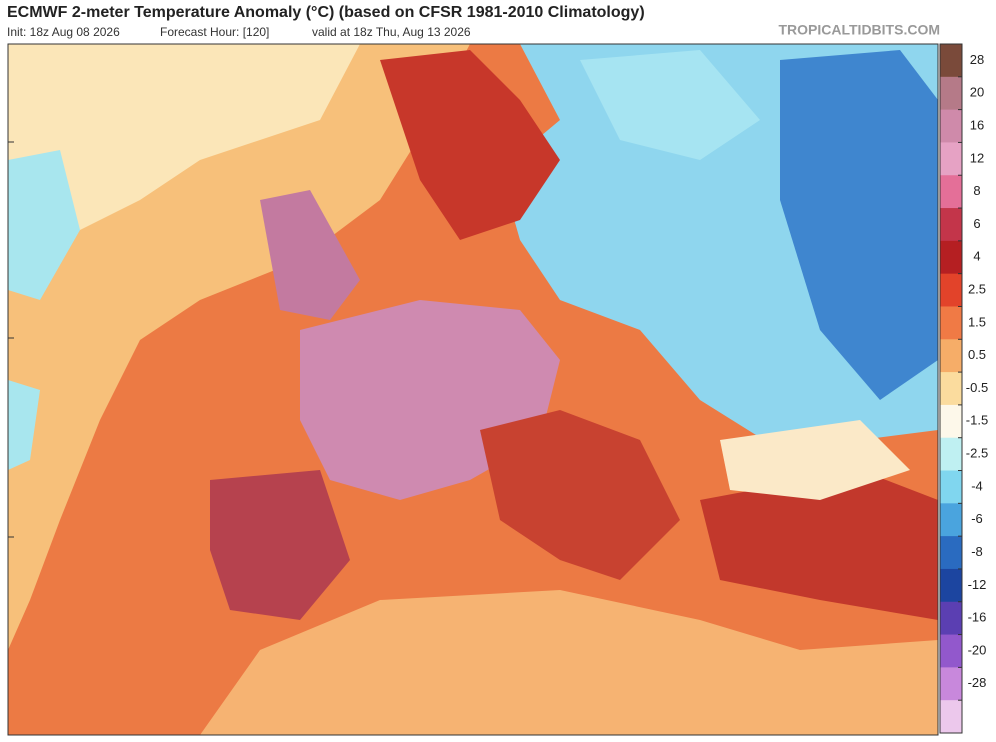 The width and height of the screenshot is (996, 742). I want to click on brand: TROPICALTIDBITS.COM, so click(859, 30).